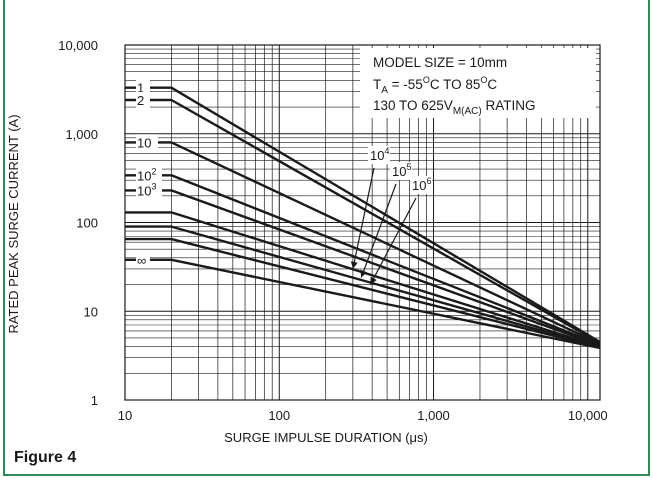  What do you see at coordinates (588, 415) in the screenshot?
I see `x-tick-label: 10,000` at bounding box center [588, 415].